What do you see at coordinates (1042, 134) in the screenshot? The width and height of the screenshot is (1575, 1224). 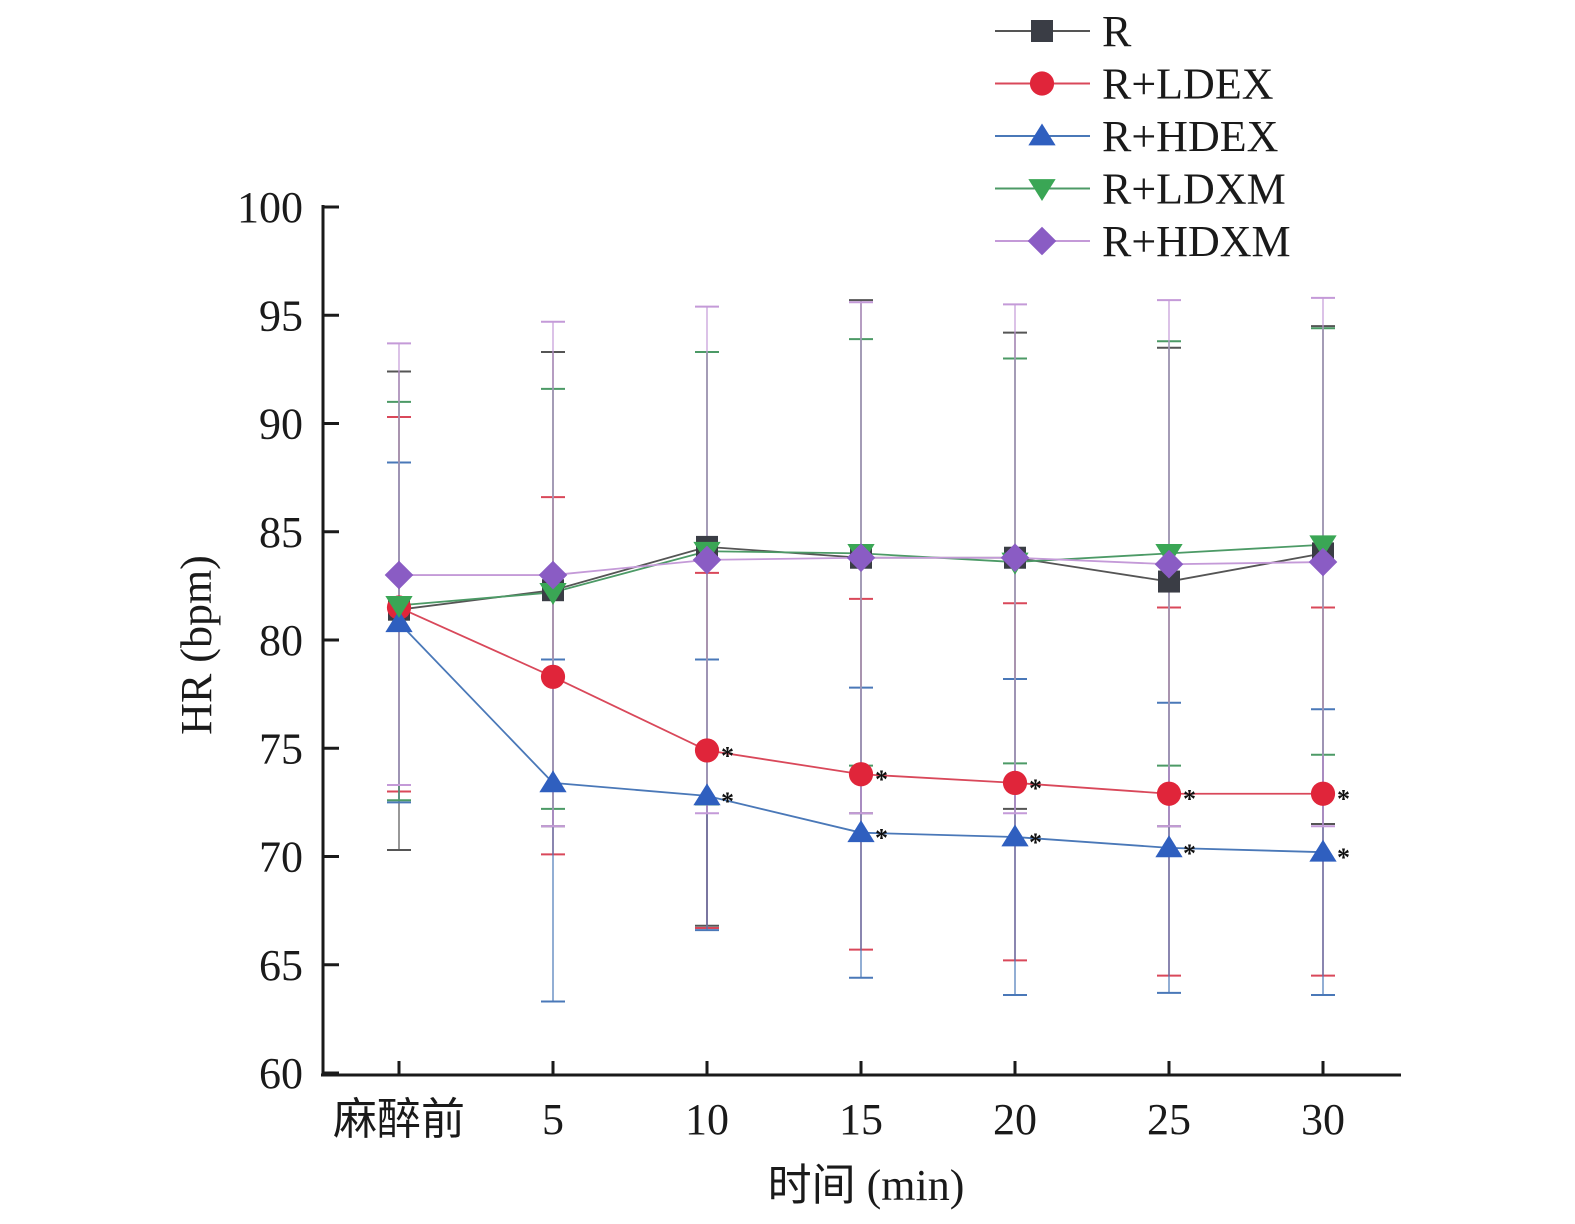 I see `legend-triangle-up-icon` at bounding box center [1042, 134].